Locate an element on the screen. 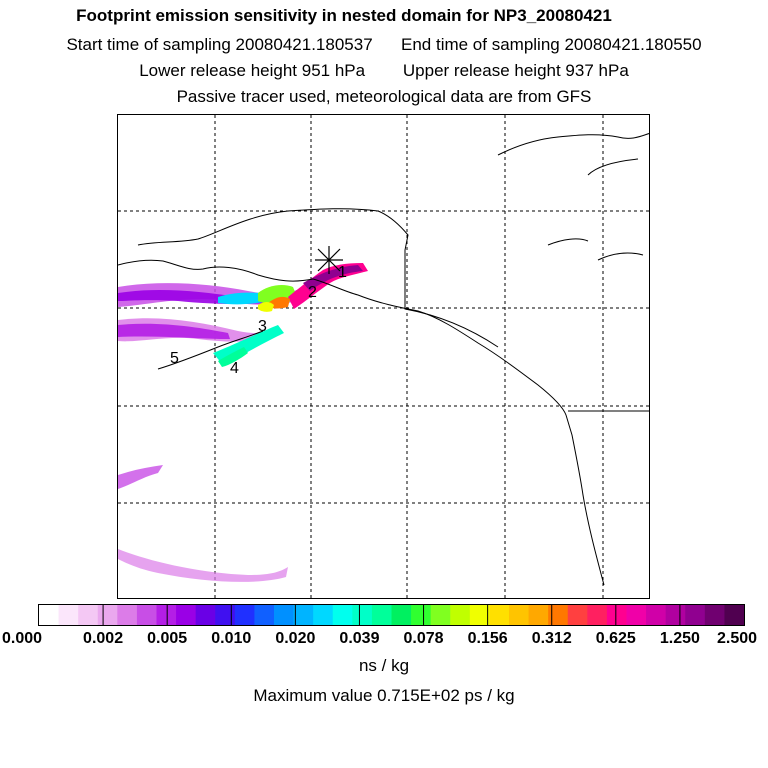 Image resolution: width=768 pixels, height=768 pixels. coast-north-alaska is located at coordinates (273, 256).